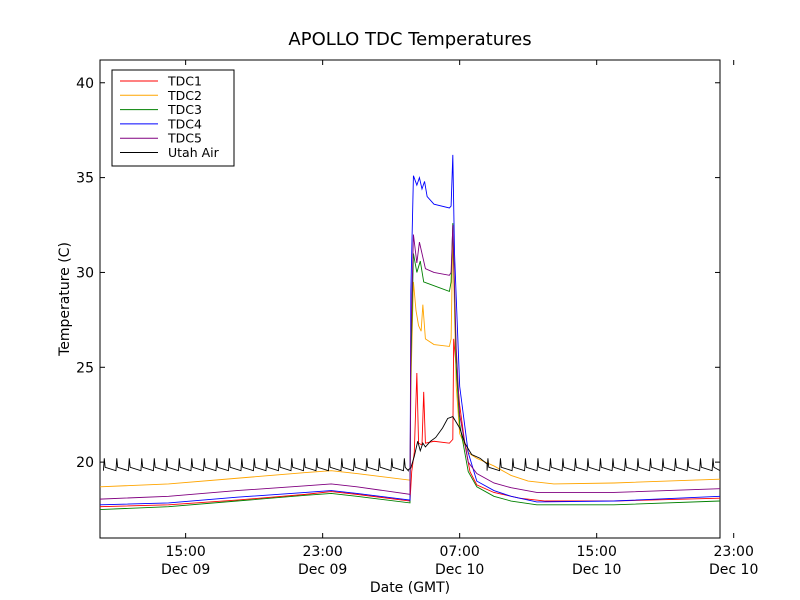  I want to click on y-tick-label: 35, so click(85, 179).